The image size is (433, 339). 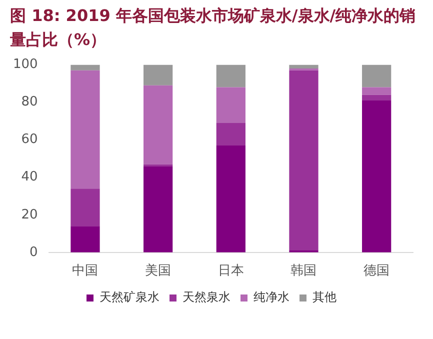 What do you see at coordinates (130, 297) in the screenshot?
I see `legend-label: 天然矿泉水` at bounding box center [130, 297].